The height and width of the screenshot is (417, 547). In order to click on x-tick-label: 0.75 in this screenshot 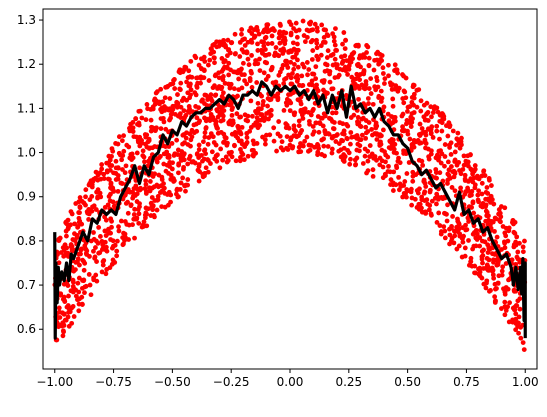, I will do `click(466, 382)`.